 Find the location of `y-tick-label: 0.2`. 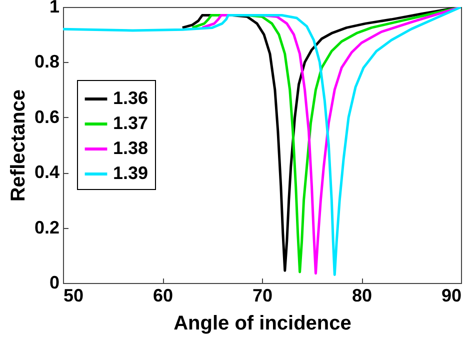

y-tick-label: 0.2 is located at coordinates (47, 227).